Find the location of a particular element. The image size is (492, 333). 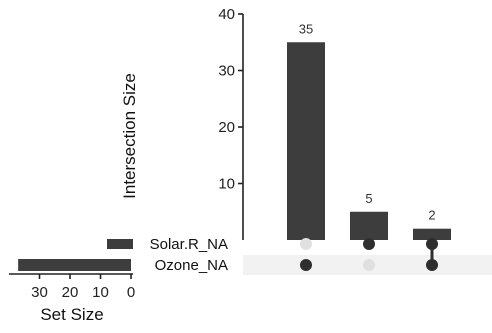

intersection-size-tick-label: 40 is located at coordinates (226, 14).